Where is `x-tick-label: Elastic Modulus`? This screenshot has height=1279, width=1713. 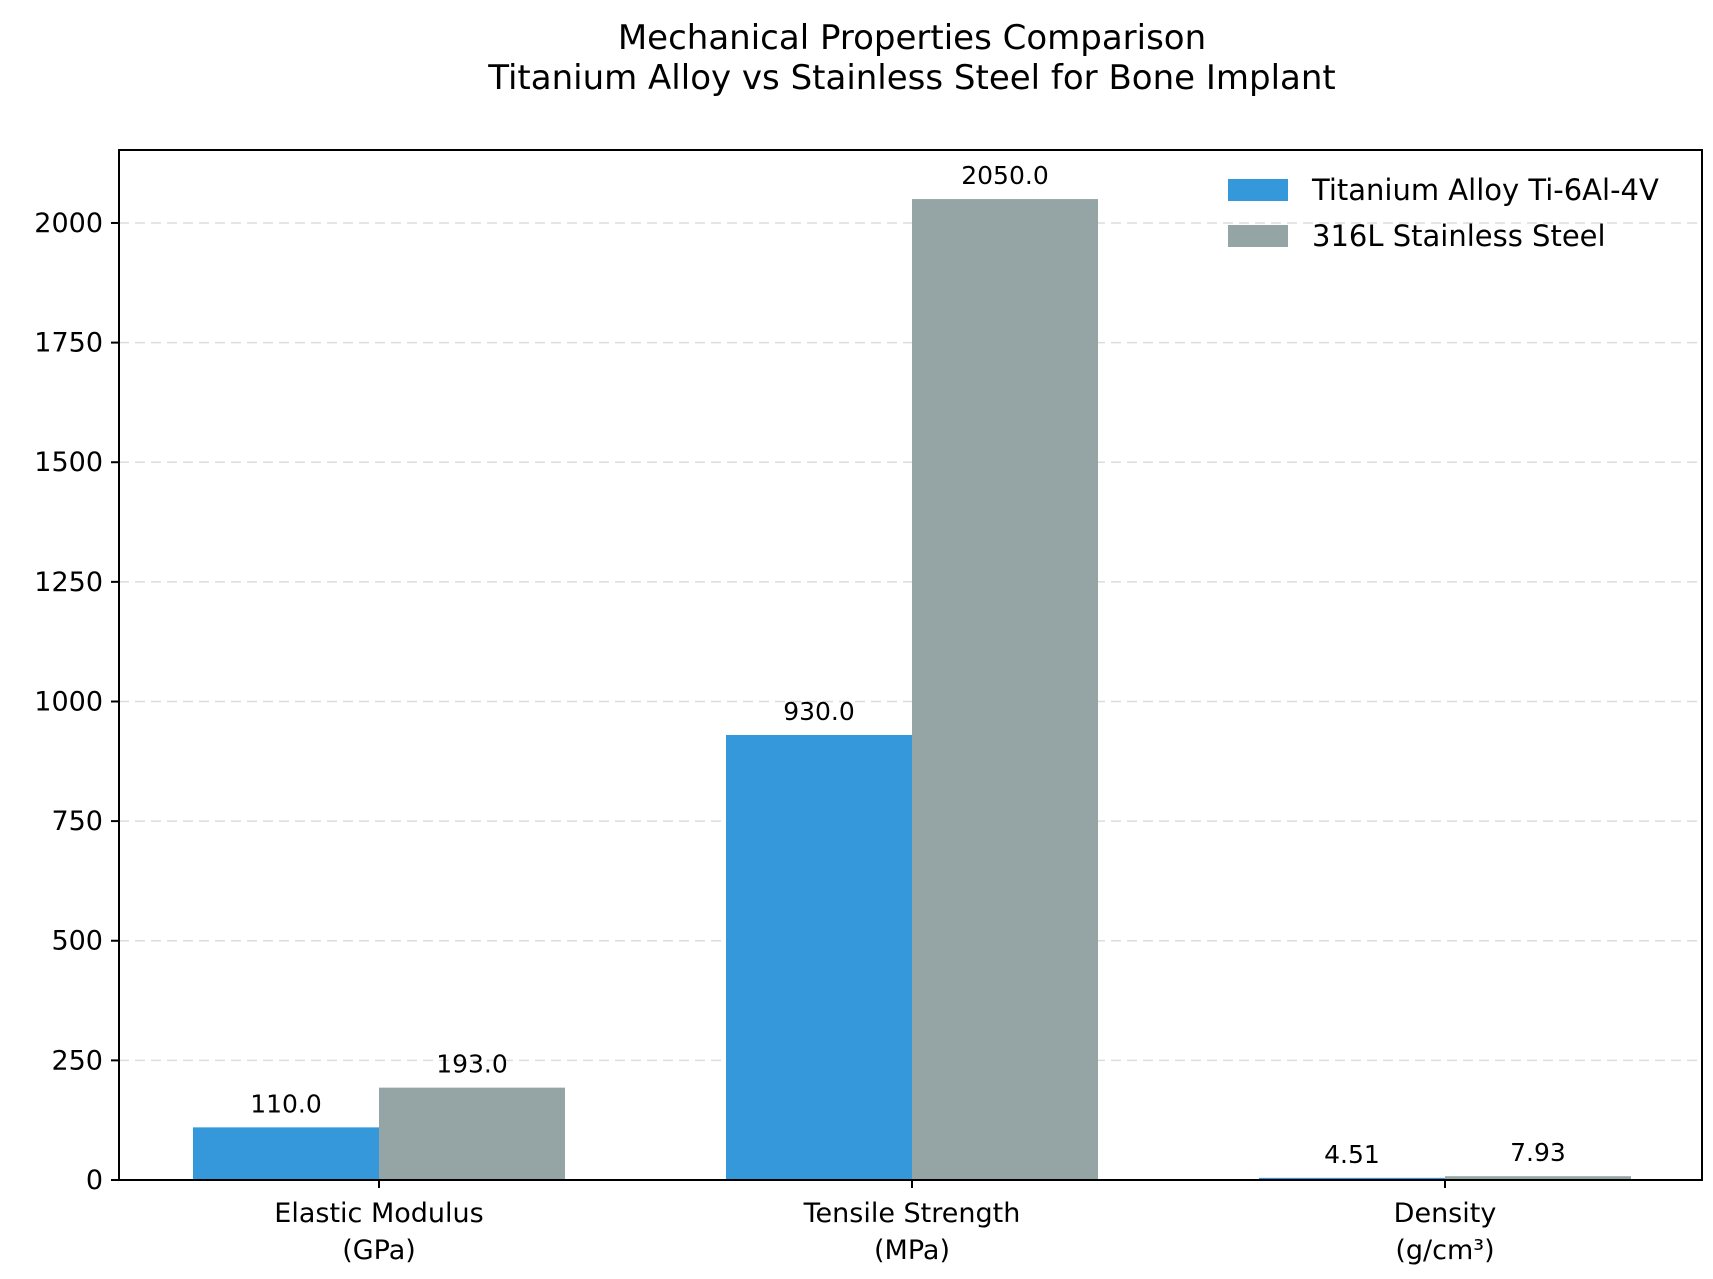 x-tick-label: Elastic Modulus is located at coordinates (378, 1213).